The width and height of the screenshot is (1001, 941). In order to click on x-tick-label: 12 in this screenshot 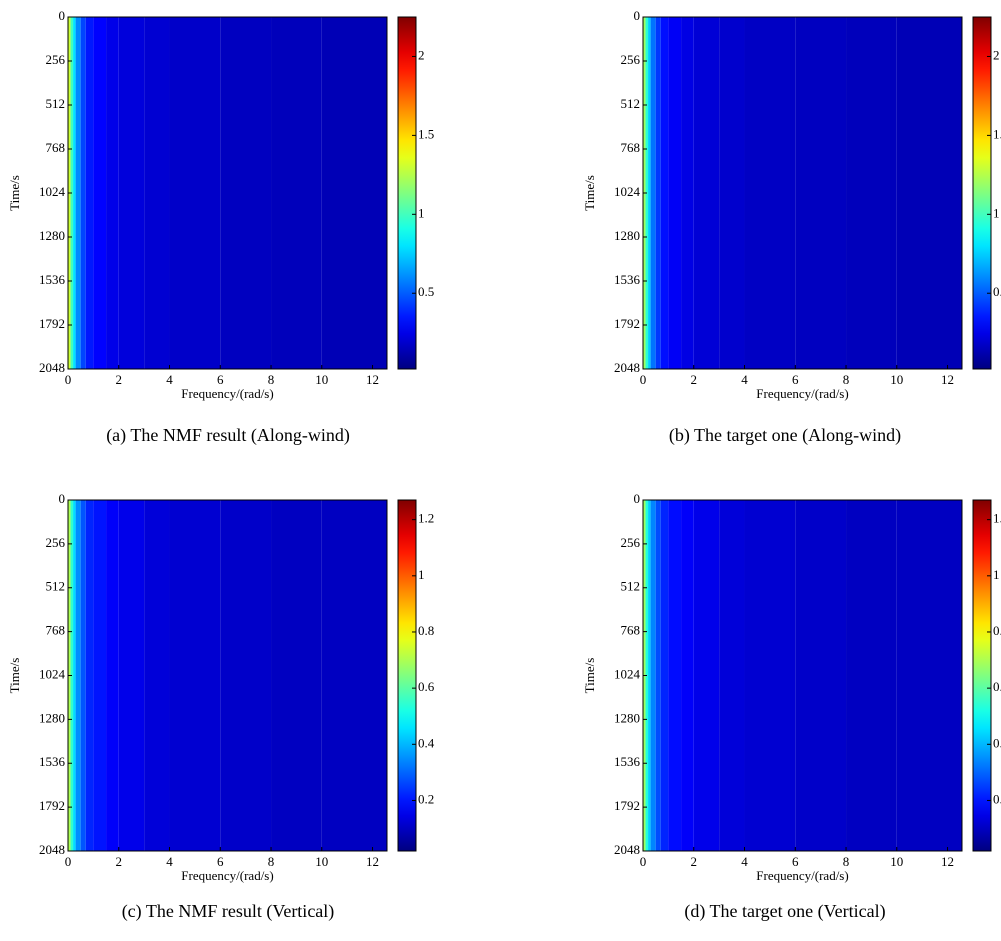, I will do `click(372, 861)`.